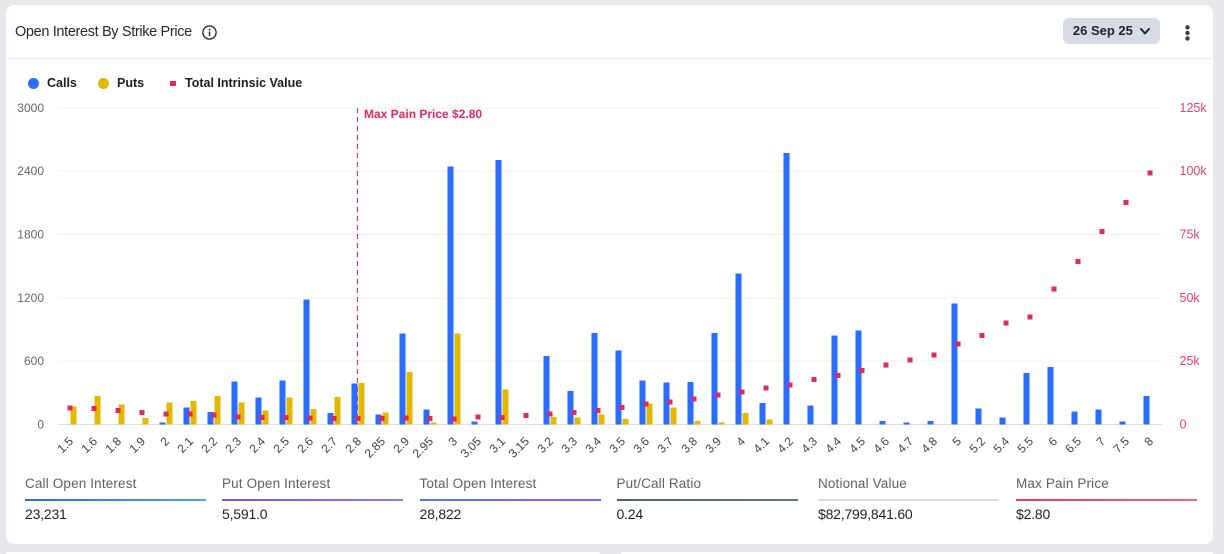 This screenshot has height=554, width=1224. Describe the element at coordinates (305, 445) in the screenshot. I see `svg-text: 2.6` at that location.